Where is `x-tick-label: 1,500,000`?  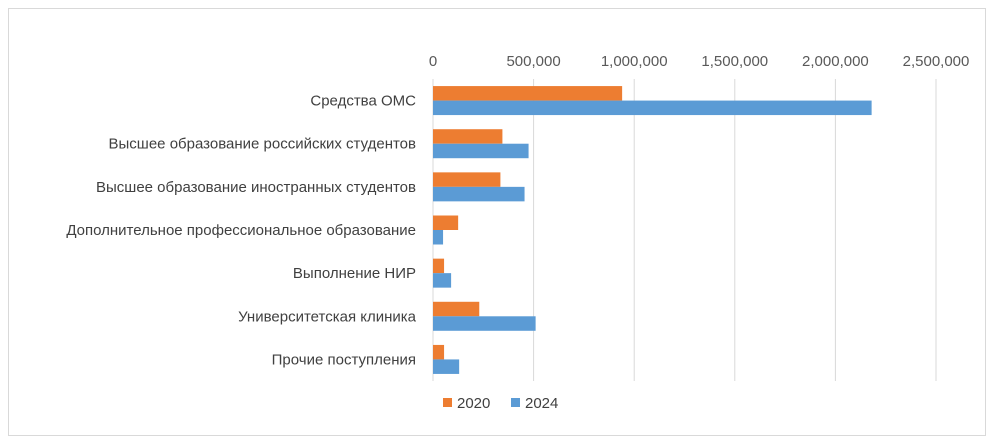 x-tick-label: 1,500,000 is located at coordinates (734, 61).